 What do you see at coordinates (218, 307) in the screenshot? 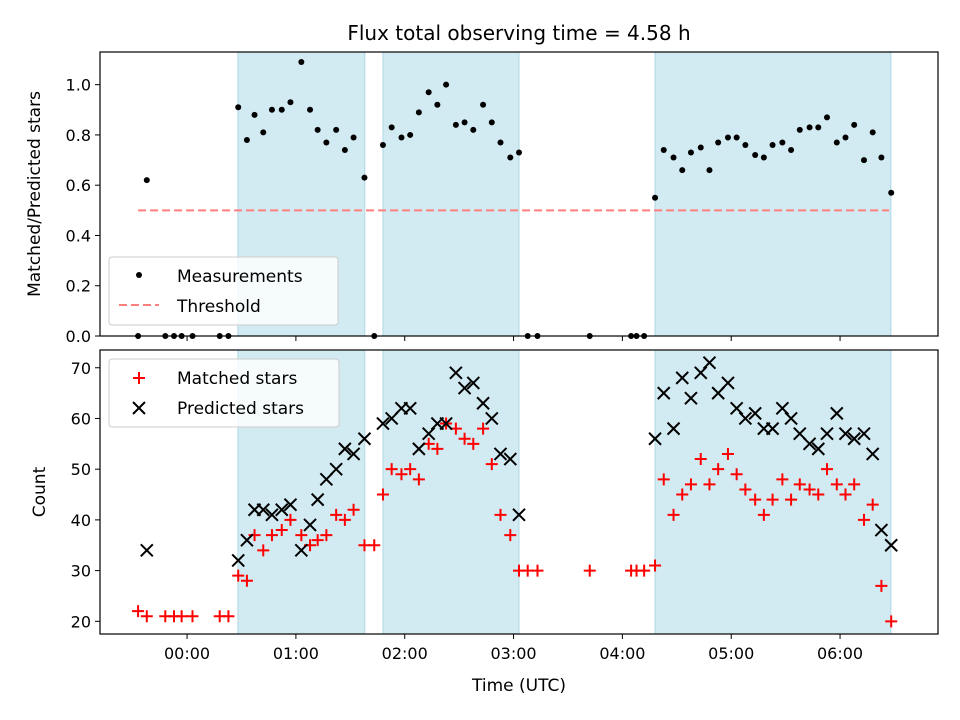
I see `legend-label-threshold: Threshold` at bounding box center [218, 307].